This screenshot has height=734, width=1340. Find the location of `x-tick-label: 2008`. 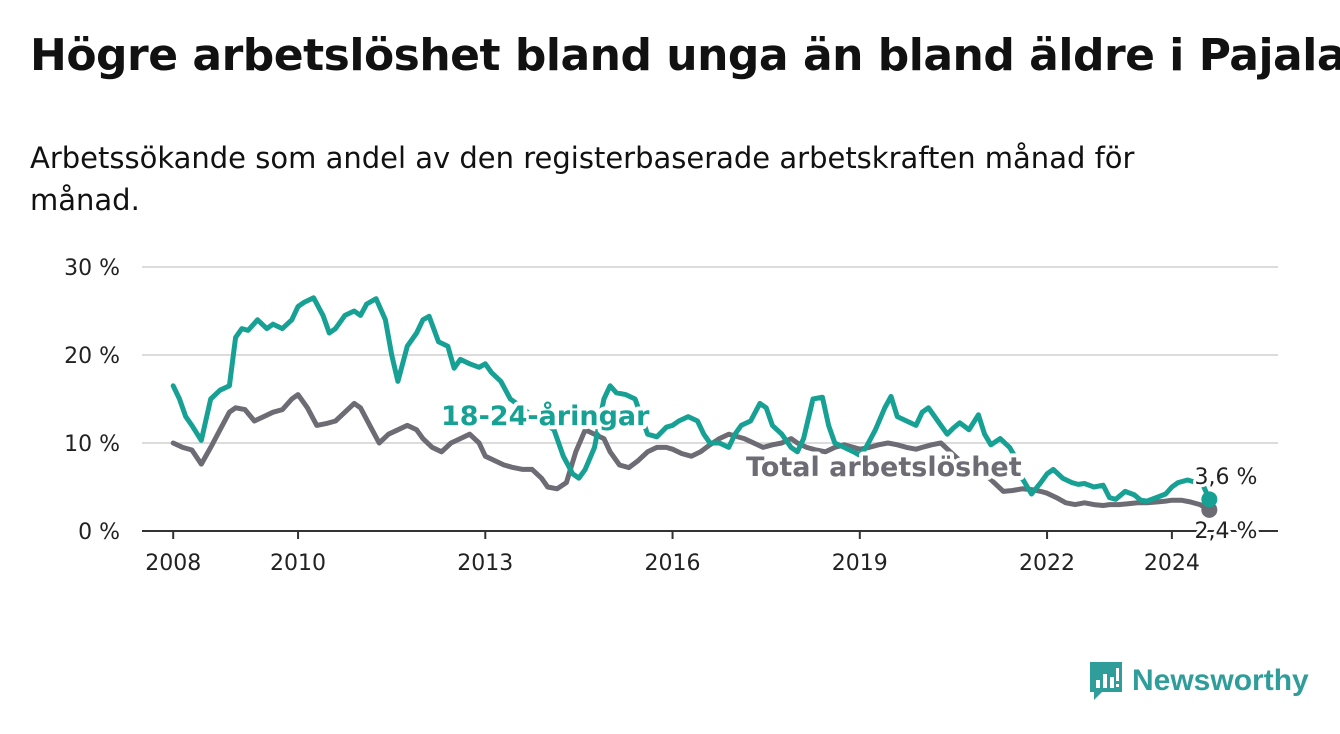

x-tick-label: 2008 is located at coordinates (173, 563).